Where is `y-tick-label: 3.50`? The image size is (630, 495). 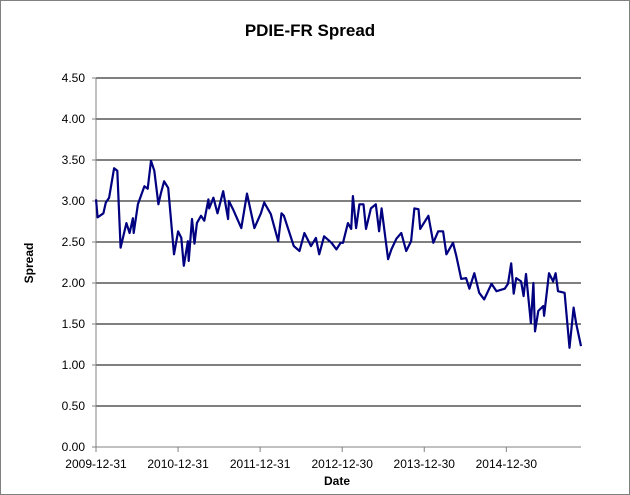 y-tick-label: 3.50 is located at coordinates (74, 160).